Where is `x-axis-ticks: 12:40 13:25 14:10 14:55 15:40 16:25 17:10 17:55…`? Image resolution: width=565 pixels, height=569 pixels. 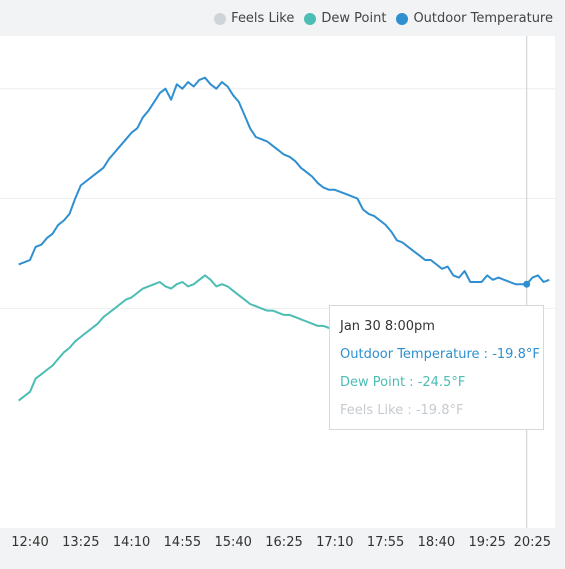
x-axis-ticks: 12:40 13:25 14:10 14:55 15:40 16:25 17:10 17:55… is located at coordinates (281, 542).